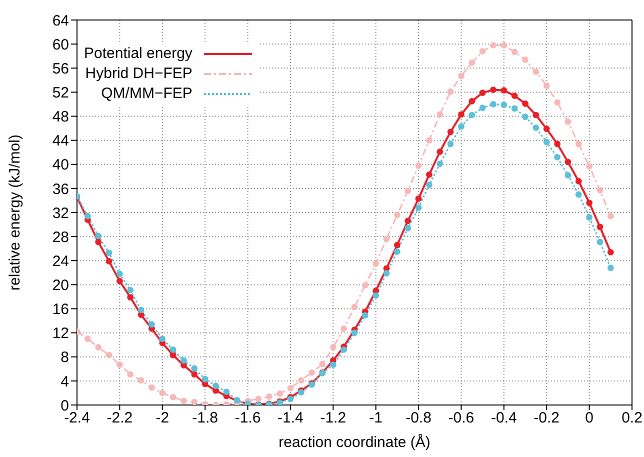 The height and width of the screenshot is (457, 644). I want to click on x-tick-label: -1.2, so click(333, 418).